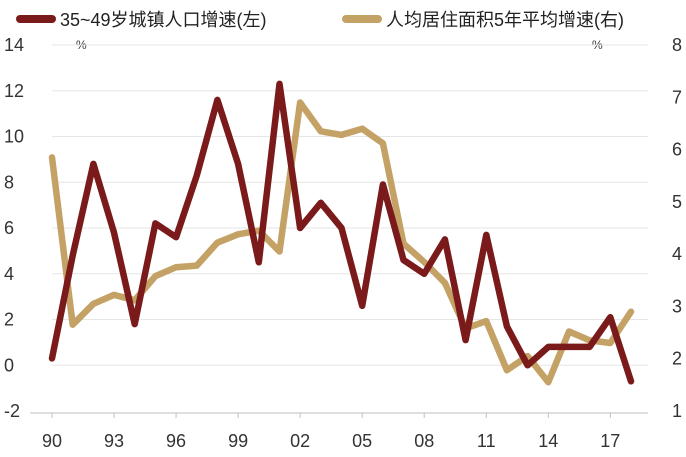 The image size is (686, 457). What do you see at coordinates (505, 20) in the screenshot?
I see `legend-label-series-2: 人均居住面积5年平均增速(右)` at bounding box center [505, 20].